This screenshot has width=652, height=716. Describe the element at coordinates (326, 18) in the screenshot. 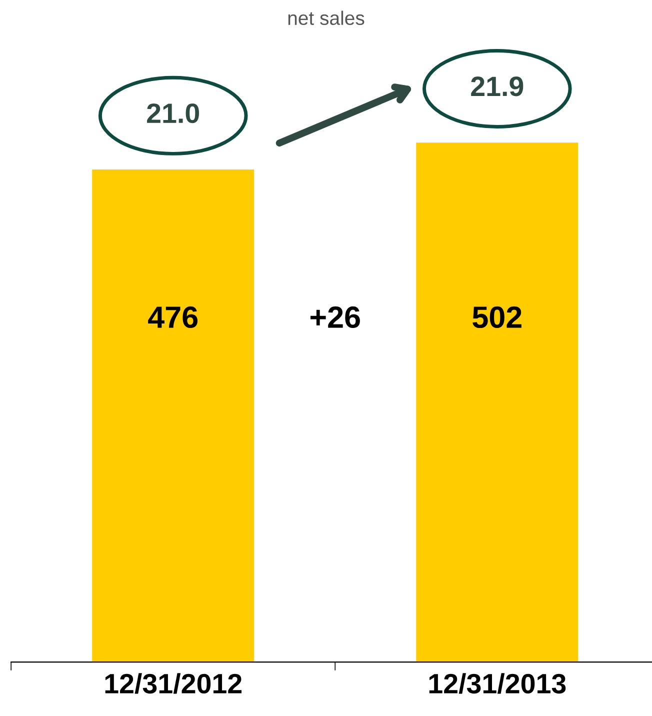

I see `text: net sales` at that location.